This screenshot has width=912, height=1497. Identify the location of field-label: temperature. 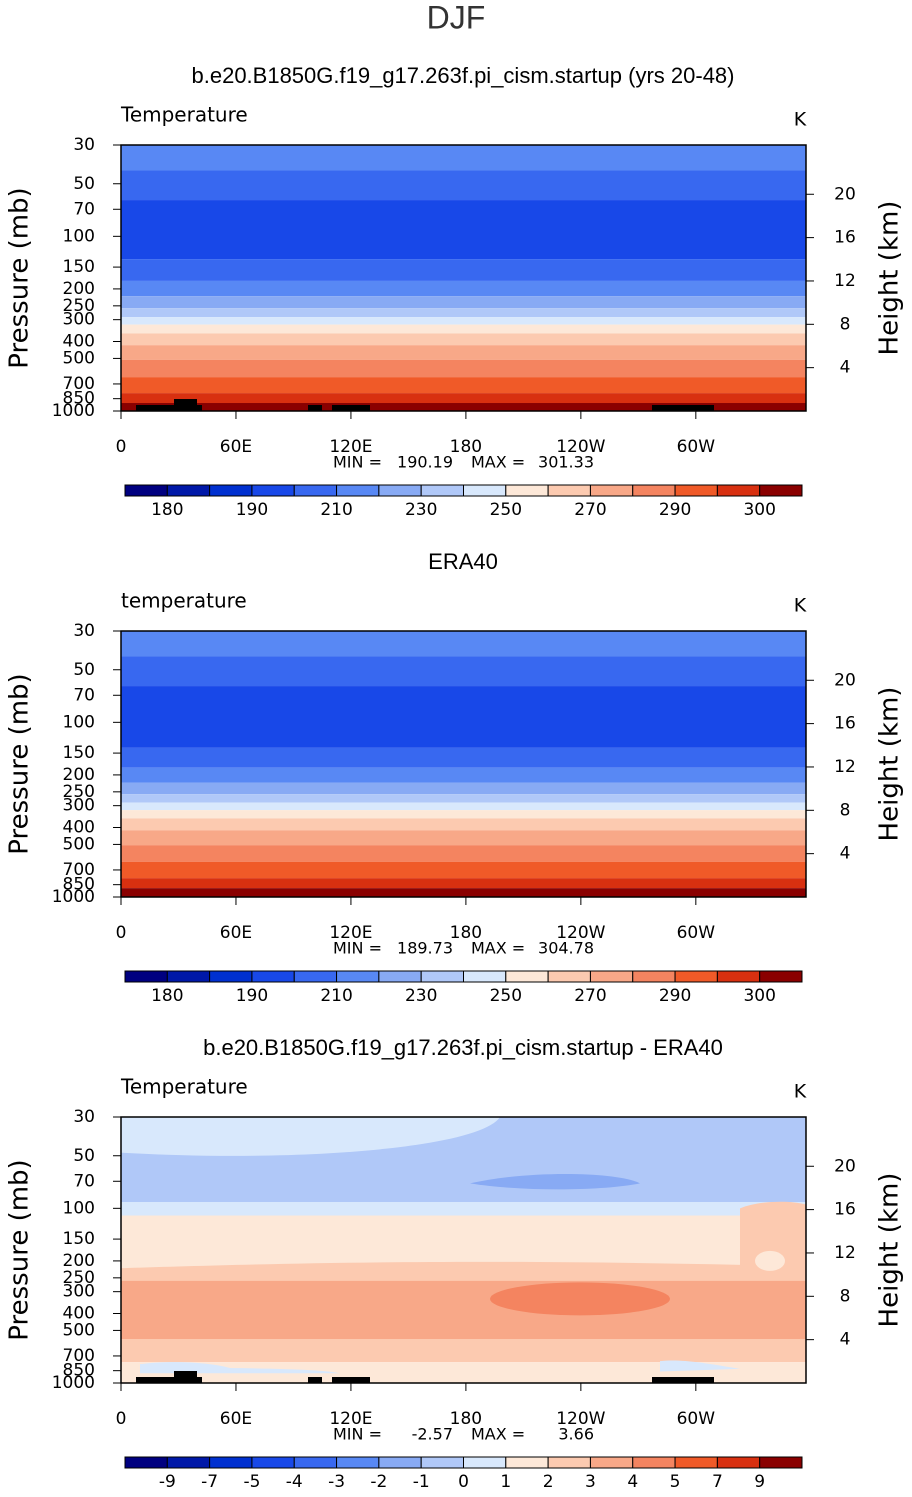
(184, 601).